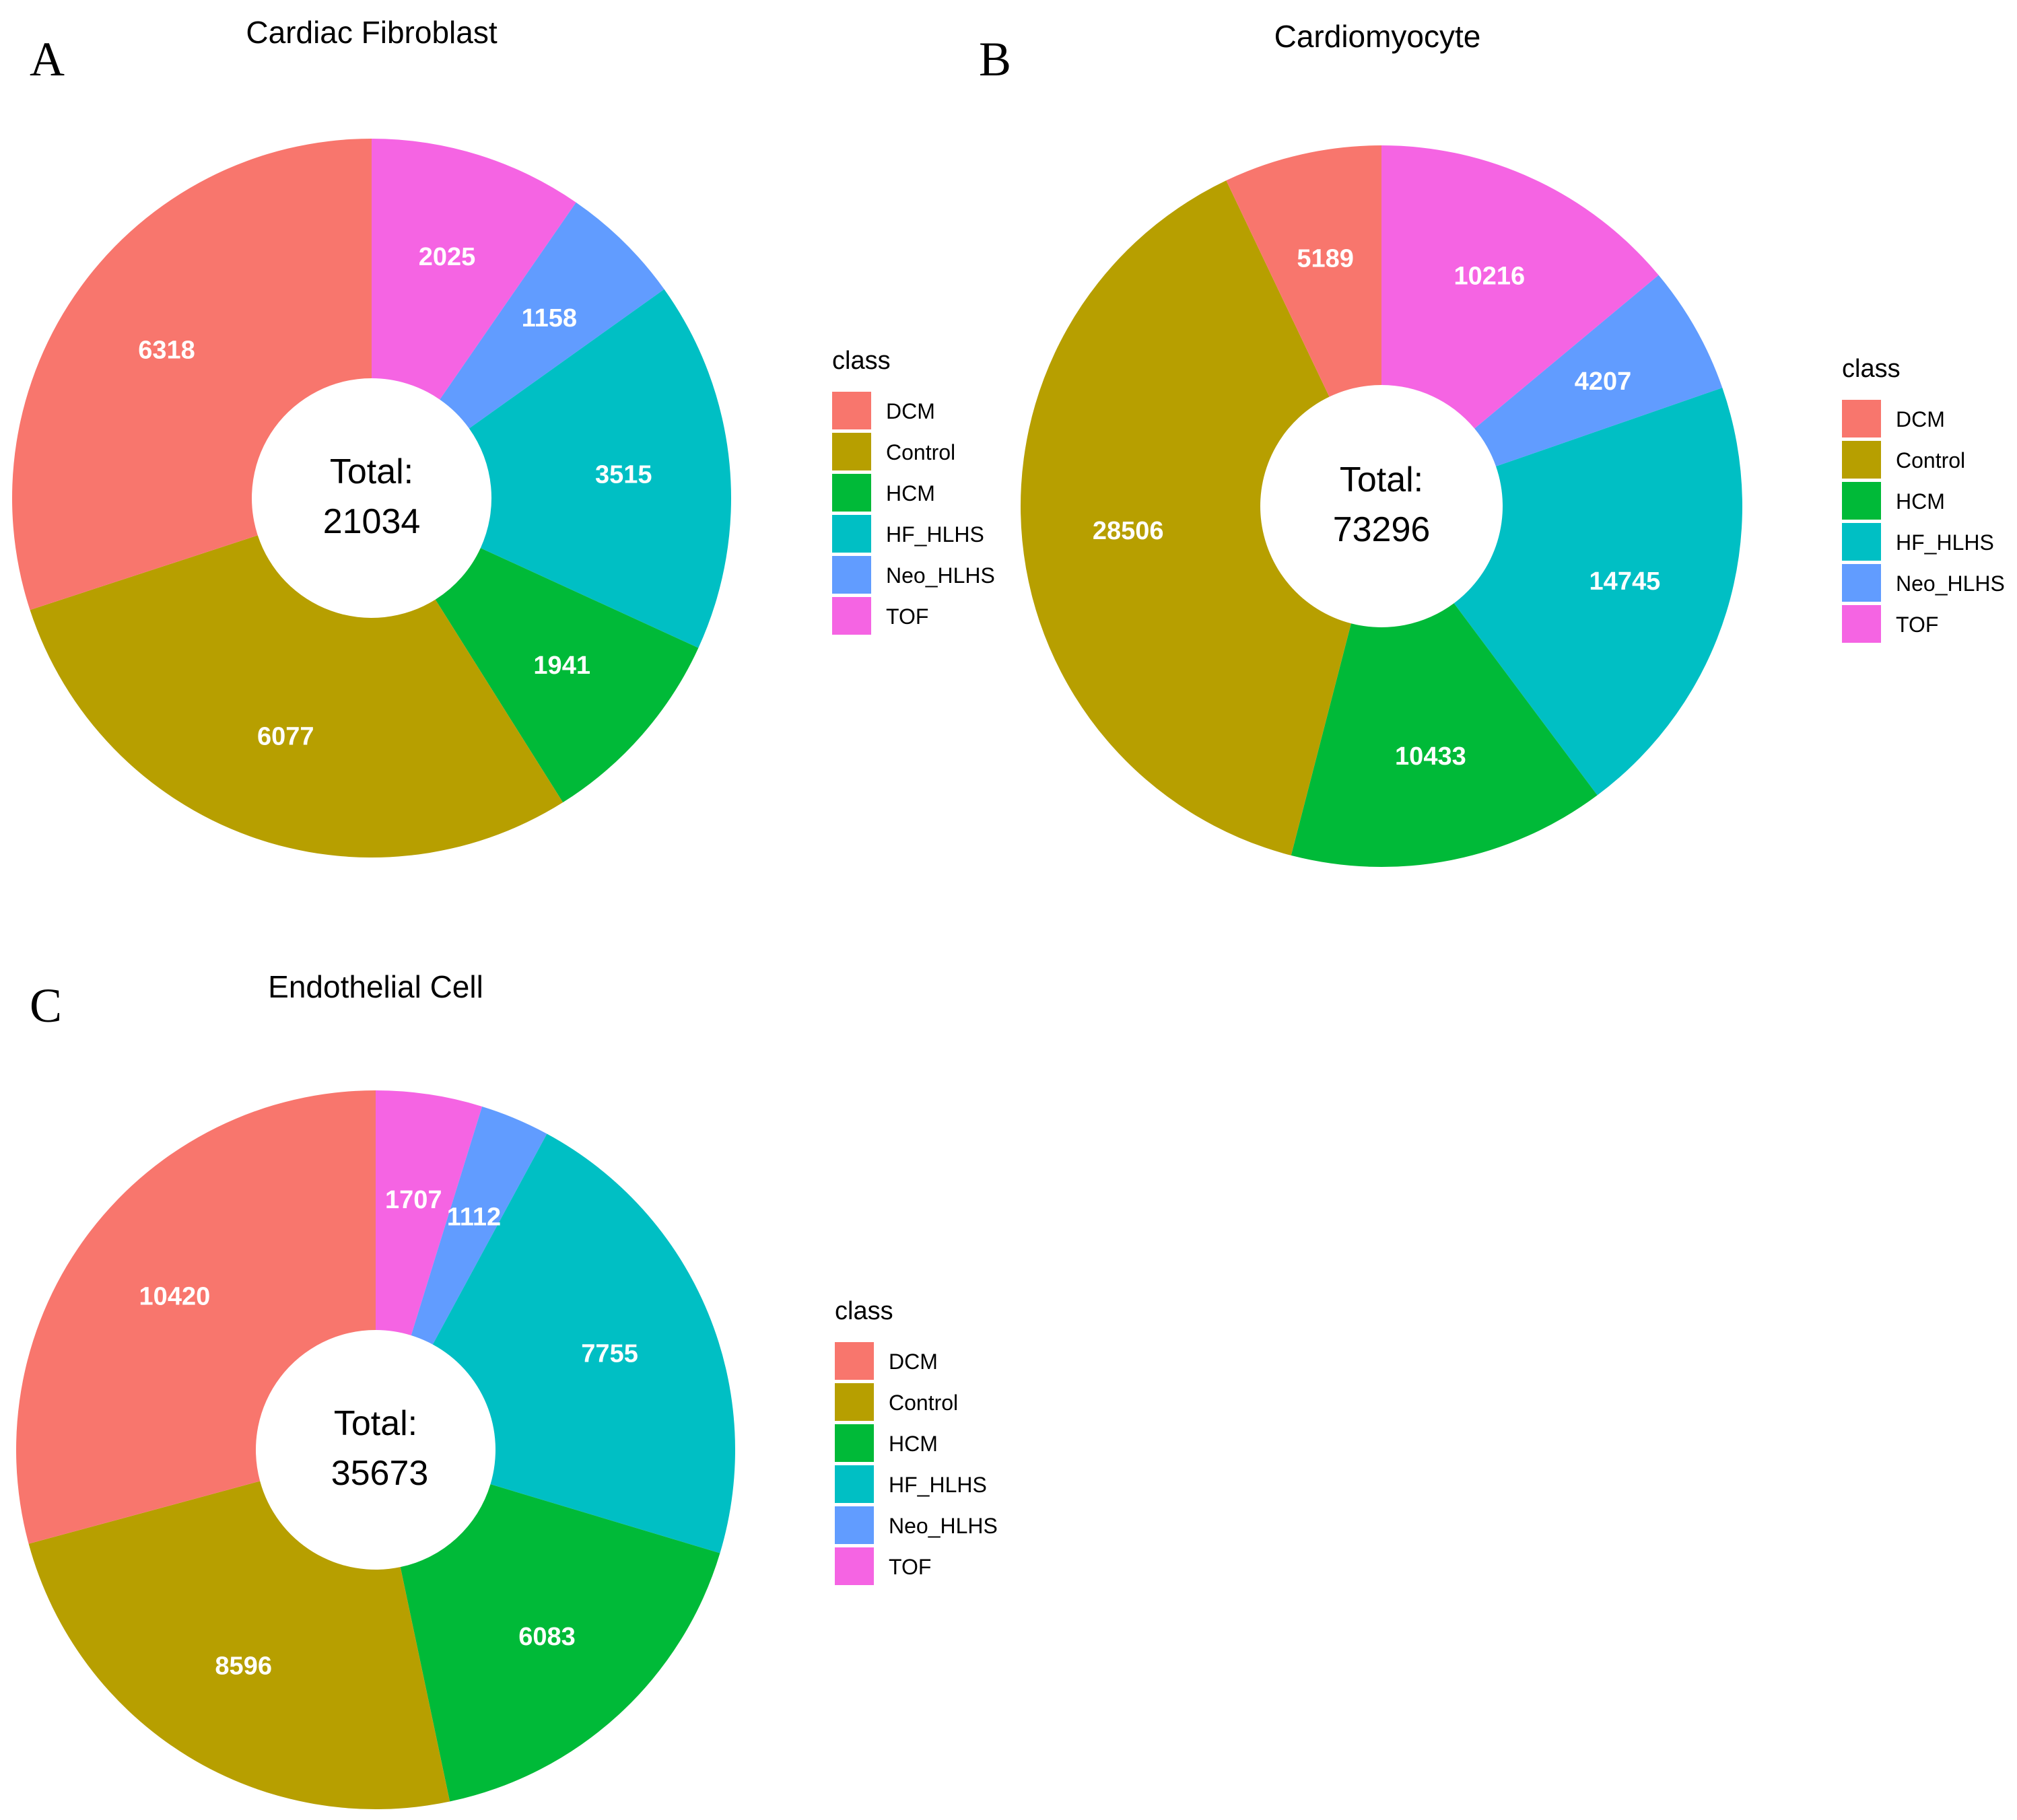  I want to click on center-total-value: 21034, so click(372, 522).